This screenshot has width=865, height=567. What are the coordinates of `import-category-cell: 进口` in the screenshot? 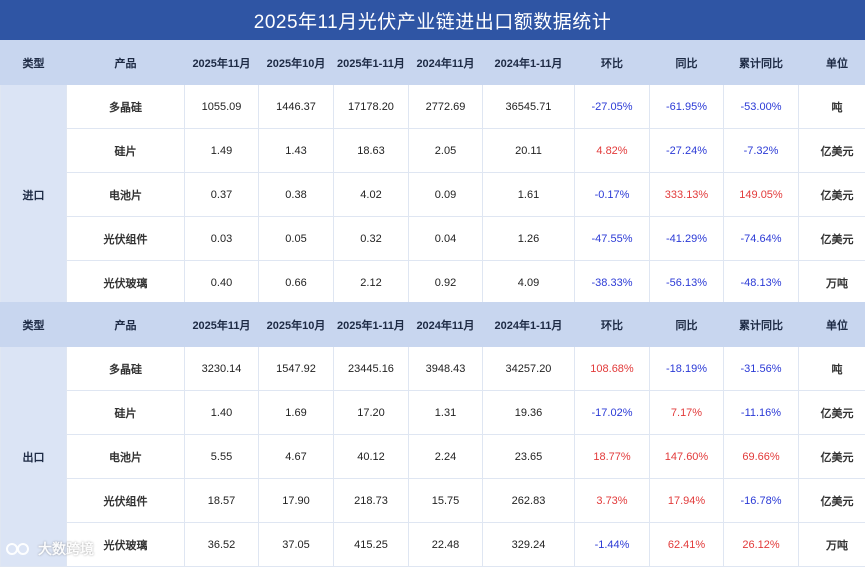 It's located at (34, 195).